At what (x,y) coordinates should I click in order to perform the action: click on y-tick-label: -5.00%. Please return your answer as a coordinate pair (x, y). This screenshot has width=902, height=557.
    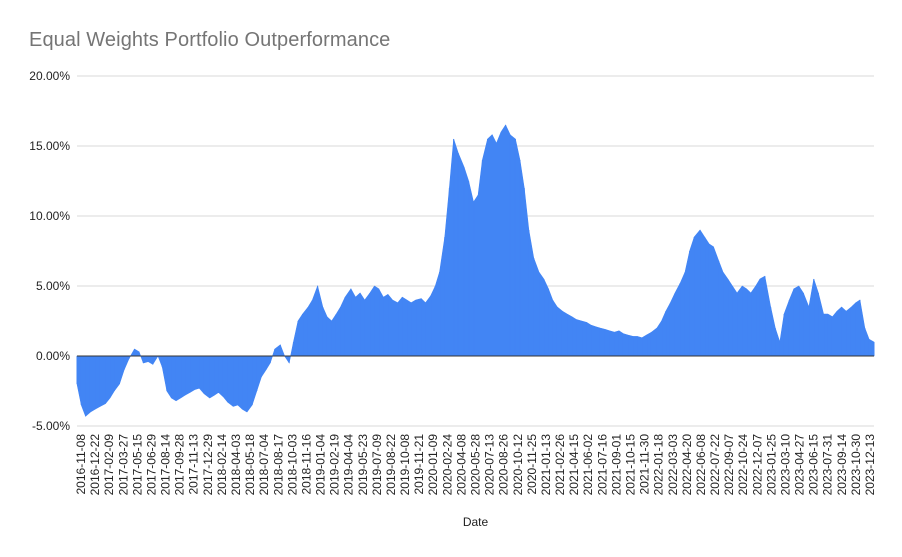
    Looking at the image, I should click on (51, 426).